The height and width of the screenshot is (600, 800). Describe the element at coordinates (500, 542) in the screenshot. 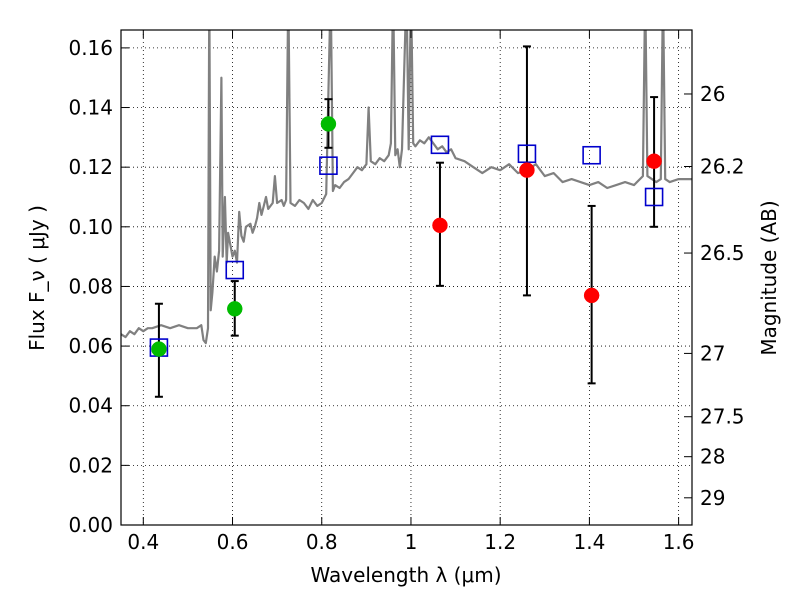

I see `x-tick-label: 1.2` at that location.